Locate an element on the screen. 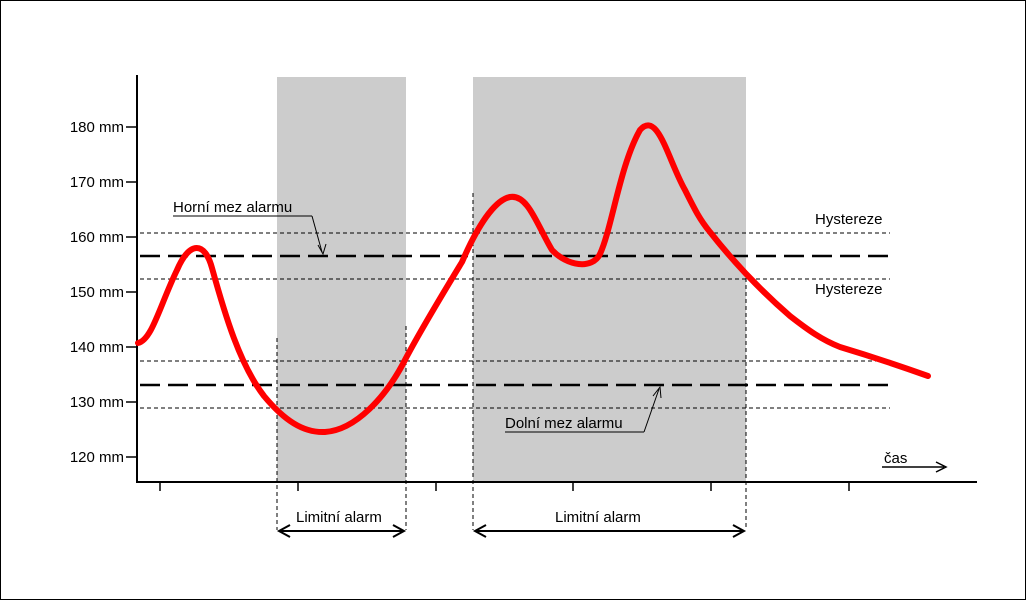  lower-limit-label: Dolní mez alarmu is located at coordinates (564, 423).